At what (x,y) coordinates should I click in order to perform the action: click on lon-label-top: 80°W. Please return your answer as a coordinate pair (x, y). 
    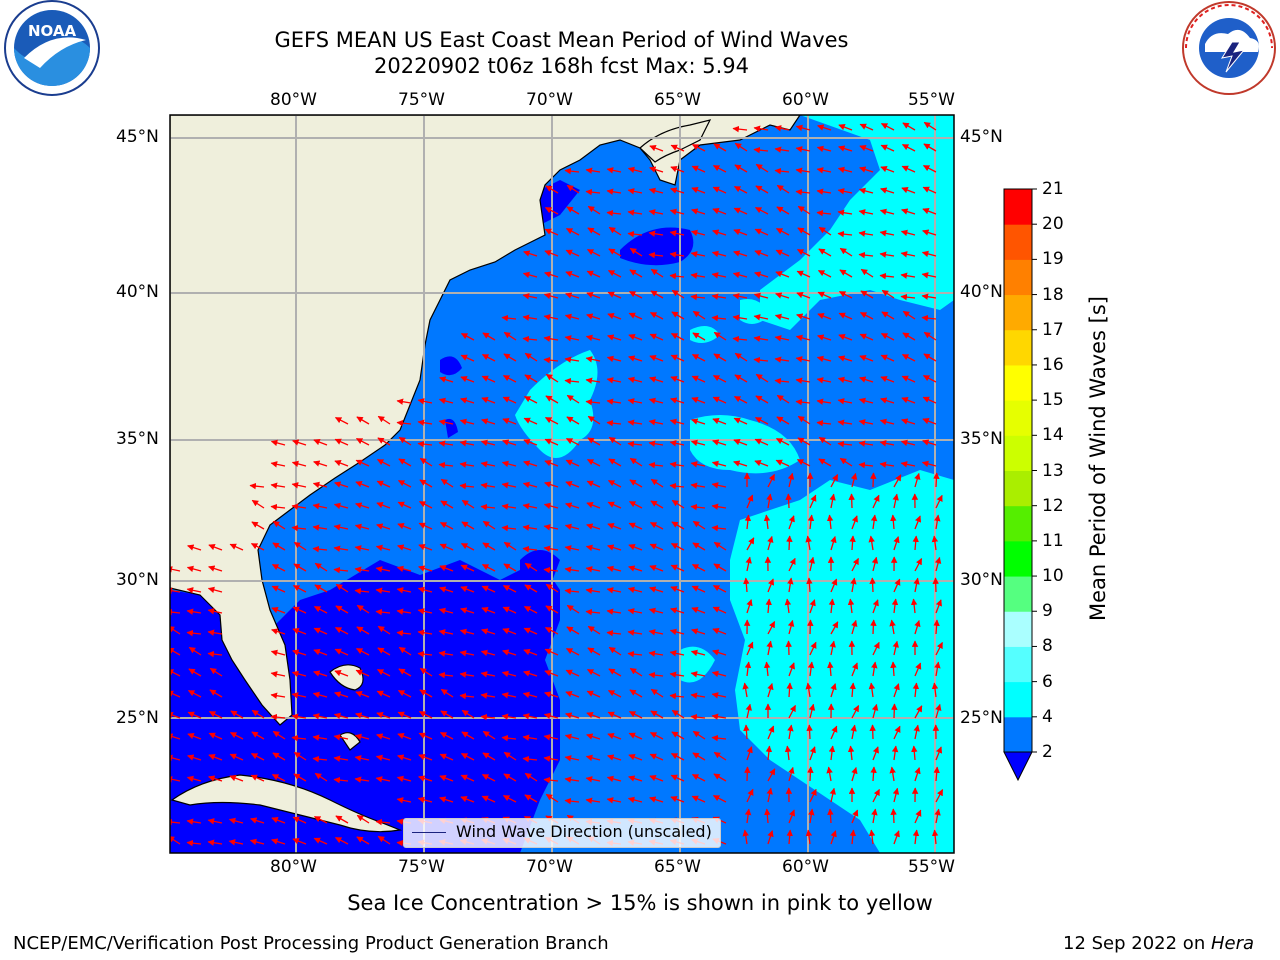
    Looking at the image, I should click on (293, 100).